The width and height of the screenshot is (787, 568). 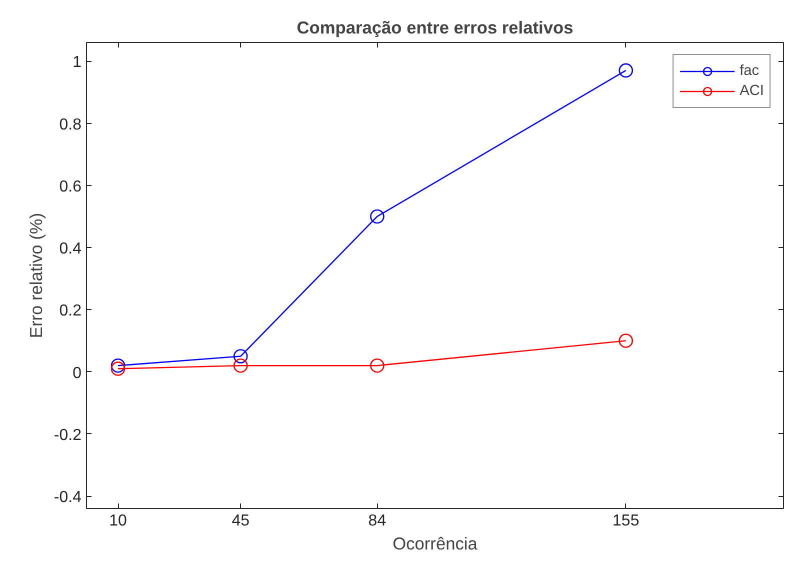 What do you see at coordinates (68, 497) in the screenshot?
I see `y-tick-label: -0.4` at bounding box center [68, 497].